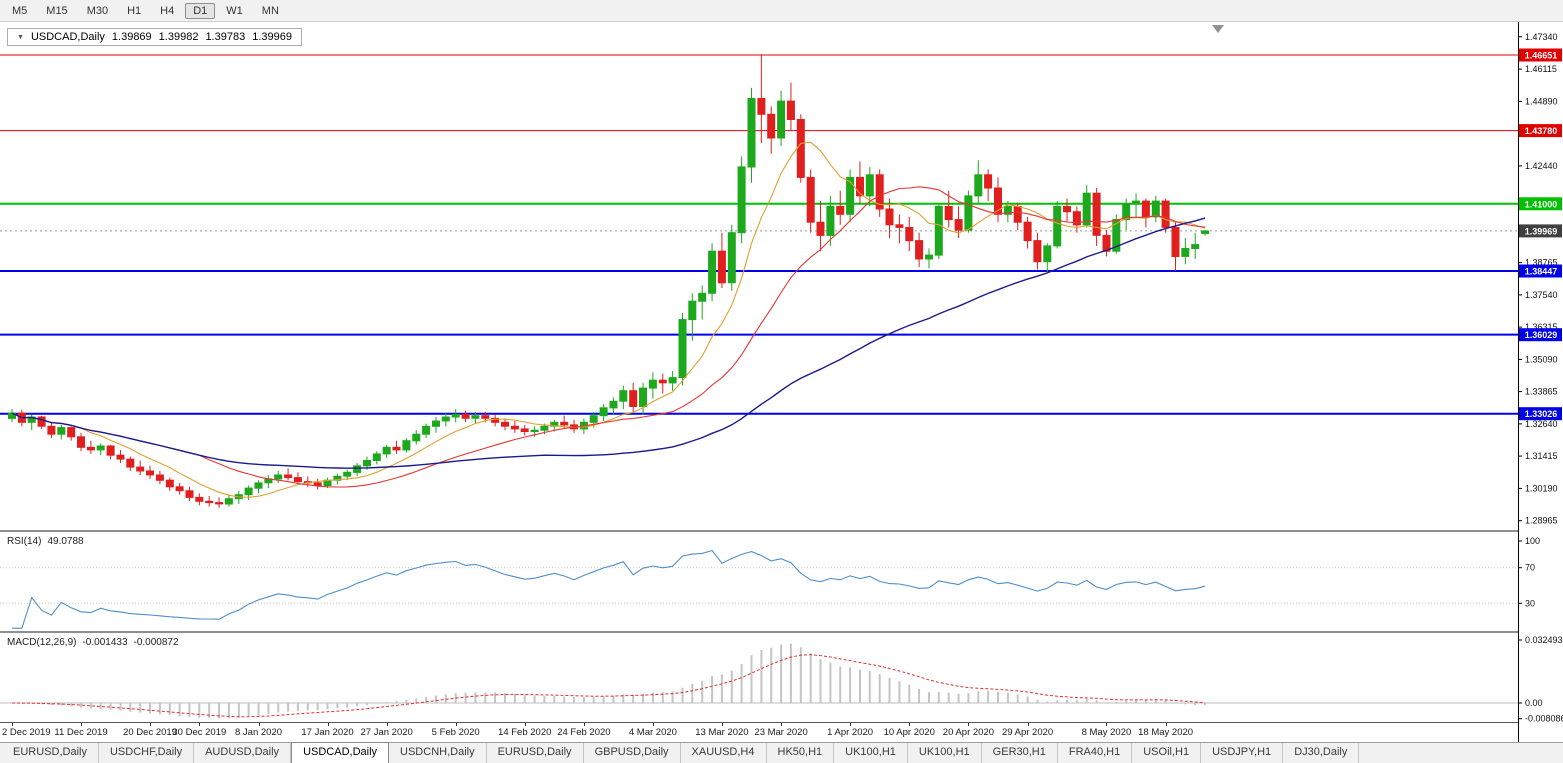 This screenshot has height=763, width=1563. What do you see at coordinates (613, 681) in the screenshot?
I see `macd-histogram` at bounding box center [613, 681].